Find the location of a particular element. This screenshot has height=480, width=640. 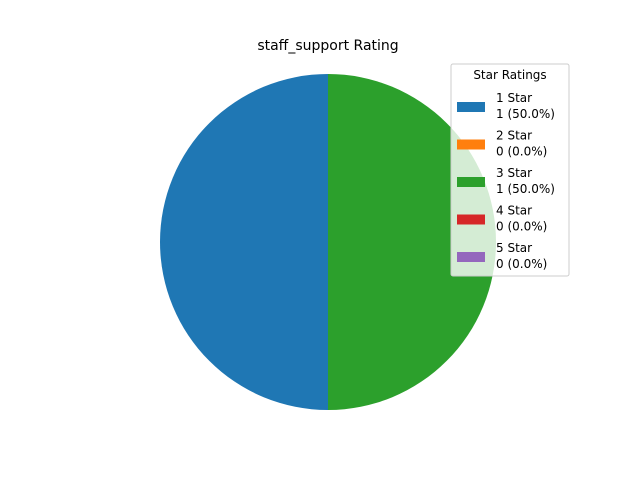

legend-swatch-5-star is located at coordinates (471, 257).